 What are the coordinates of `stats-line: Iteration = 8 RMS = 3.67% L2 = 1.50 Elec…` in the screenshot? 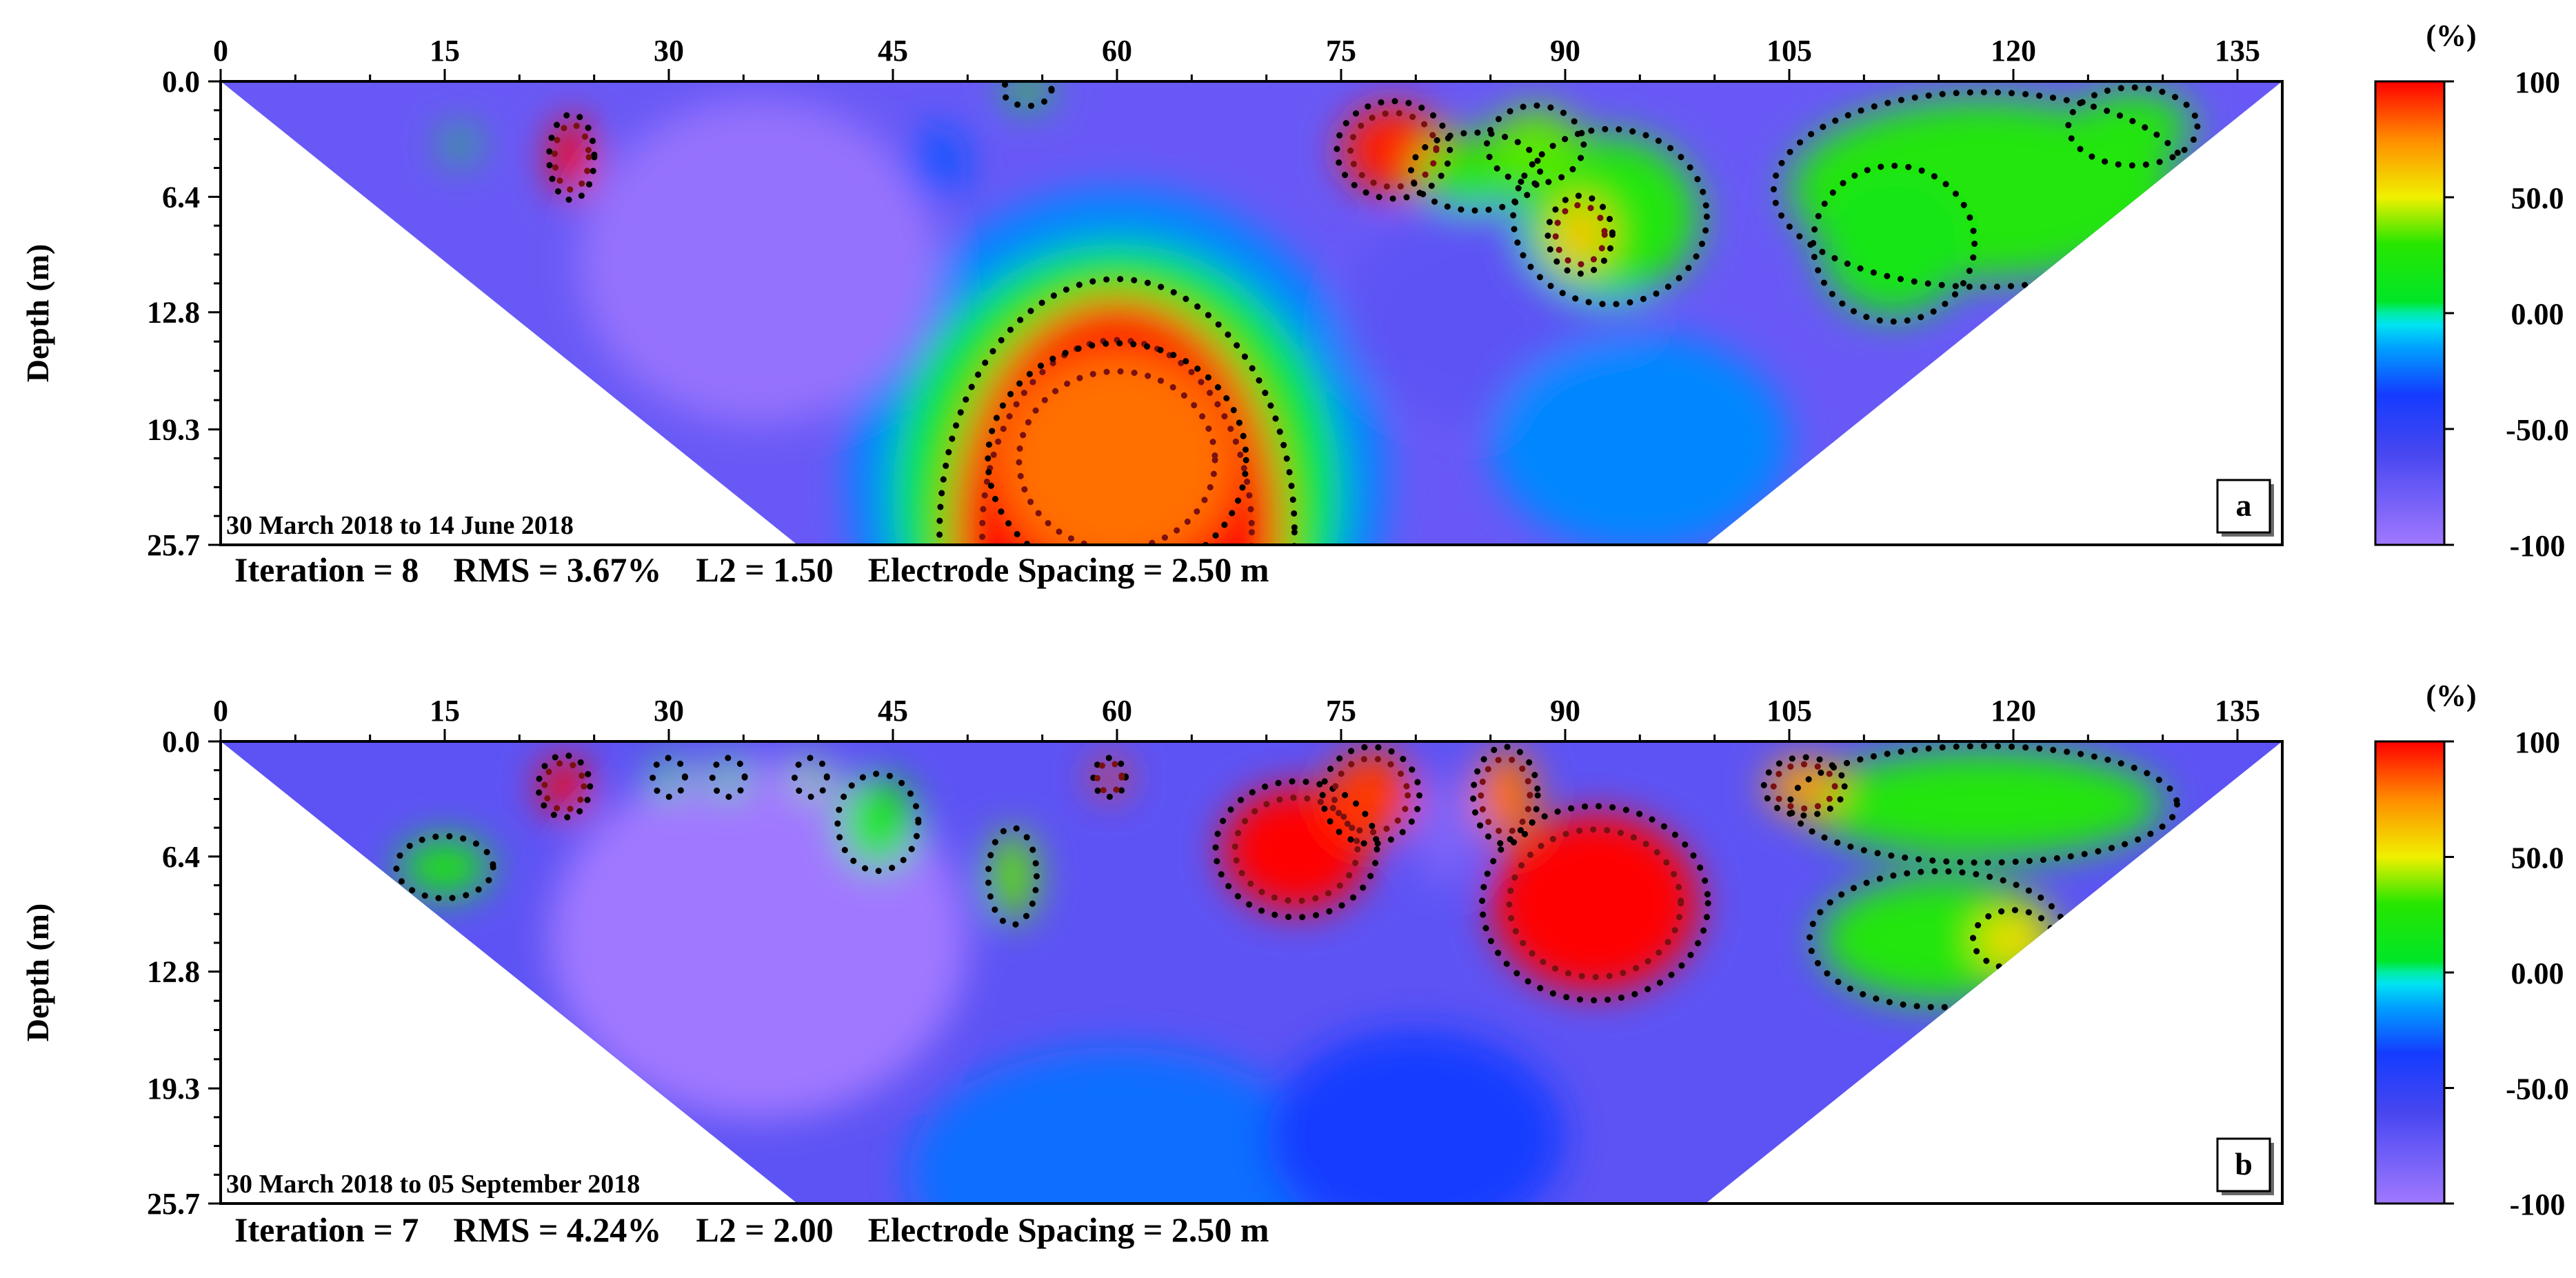 It's located at (751, 569).